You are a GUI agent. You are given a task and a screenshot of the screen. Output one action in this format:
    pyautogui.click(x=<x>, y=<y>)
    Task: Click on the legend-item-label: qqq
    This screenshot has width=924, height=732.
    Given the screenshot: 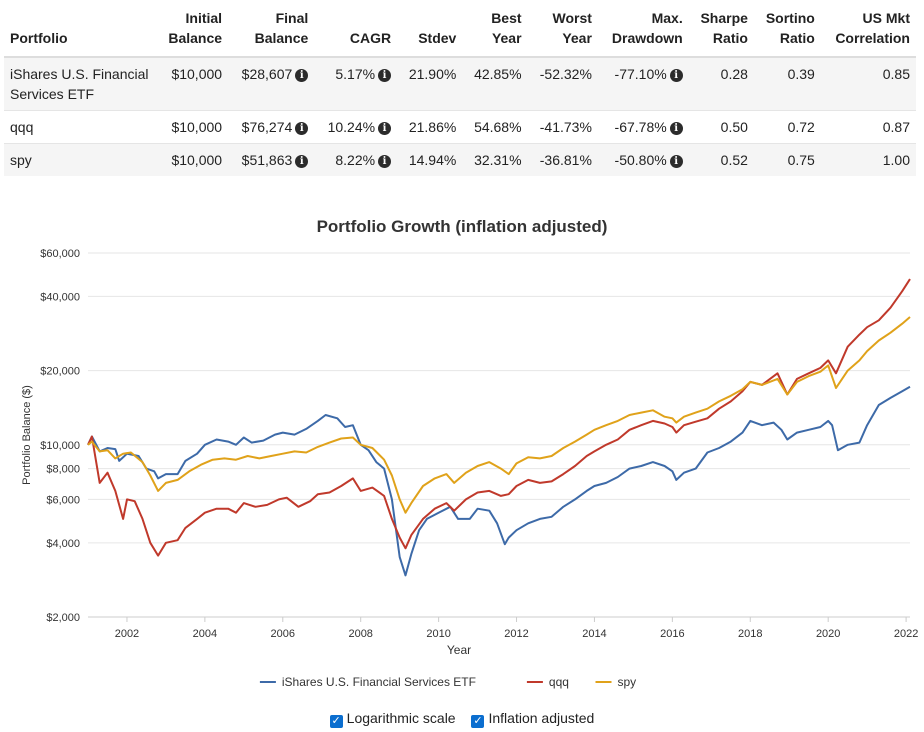 What is the action you would take?
    pyautogui.click(x=559, y=682)
    